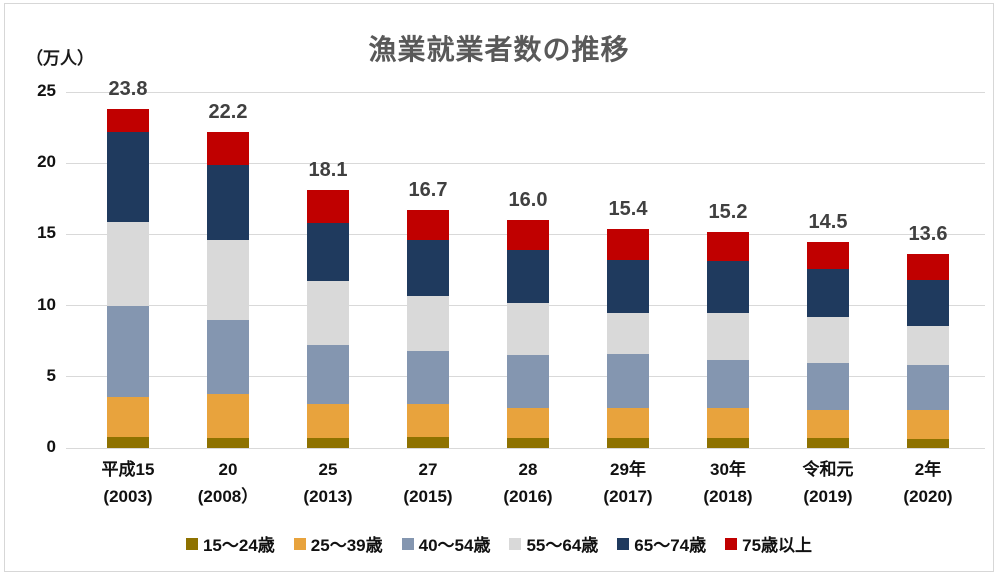 The width and height of the screenshot is (998, 576). What do you see at coordinates (328, 313) in the screenshot?
I see `bar-segment-55〜64歳-25` at bounding box center [328, 313].